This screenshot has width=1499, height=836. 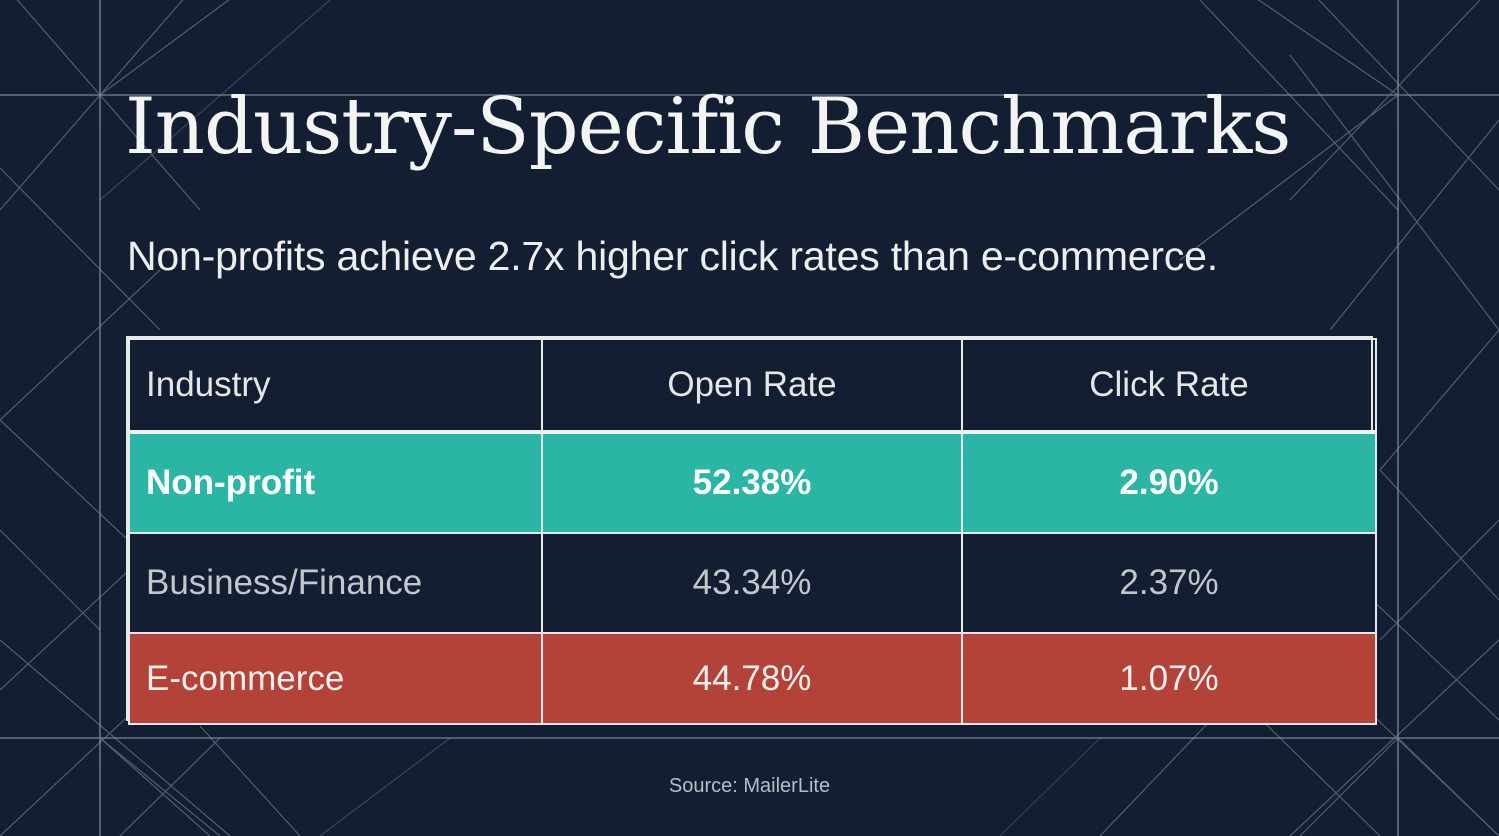 I want to click on header-click-rate: Click Rate, so click(x=1169, y=386).